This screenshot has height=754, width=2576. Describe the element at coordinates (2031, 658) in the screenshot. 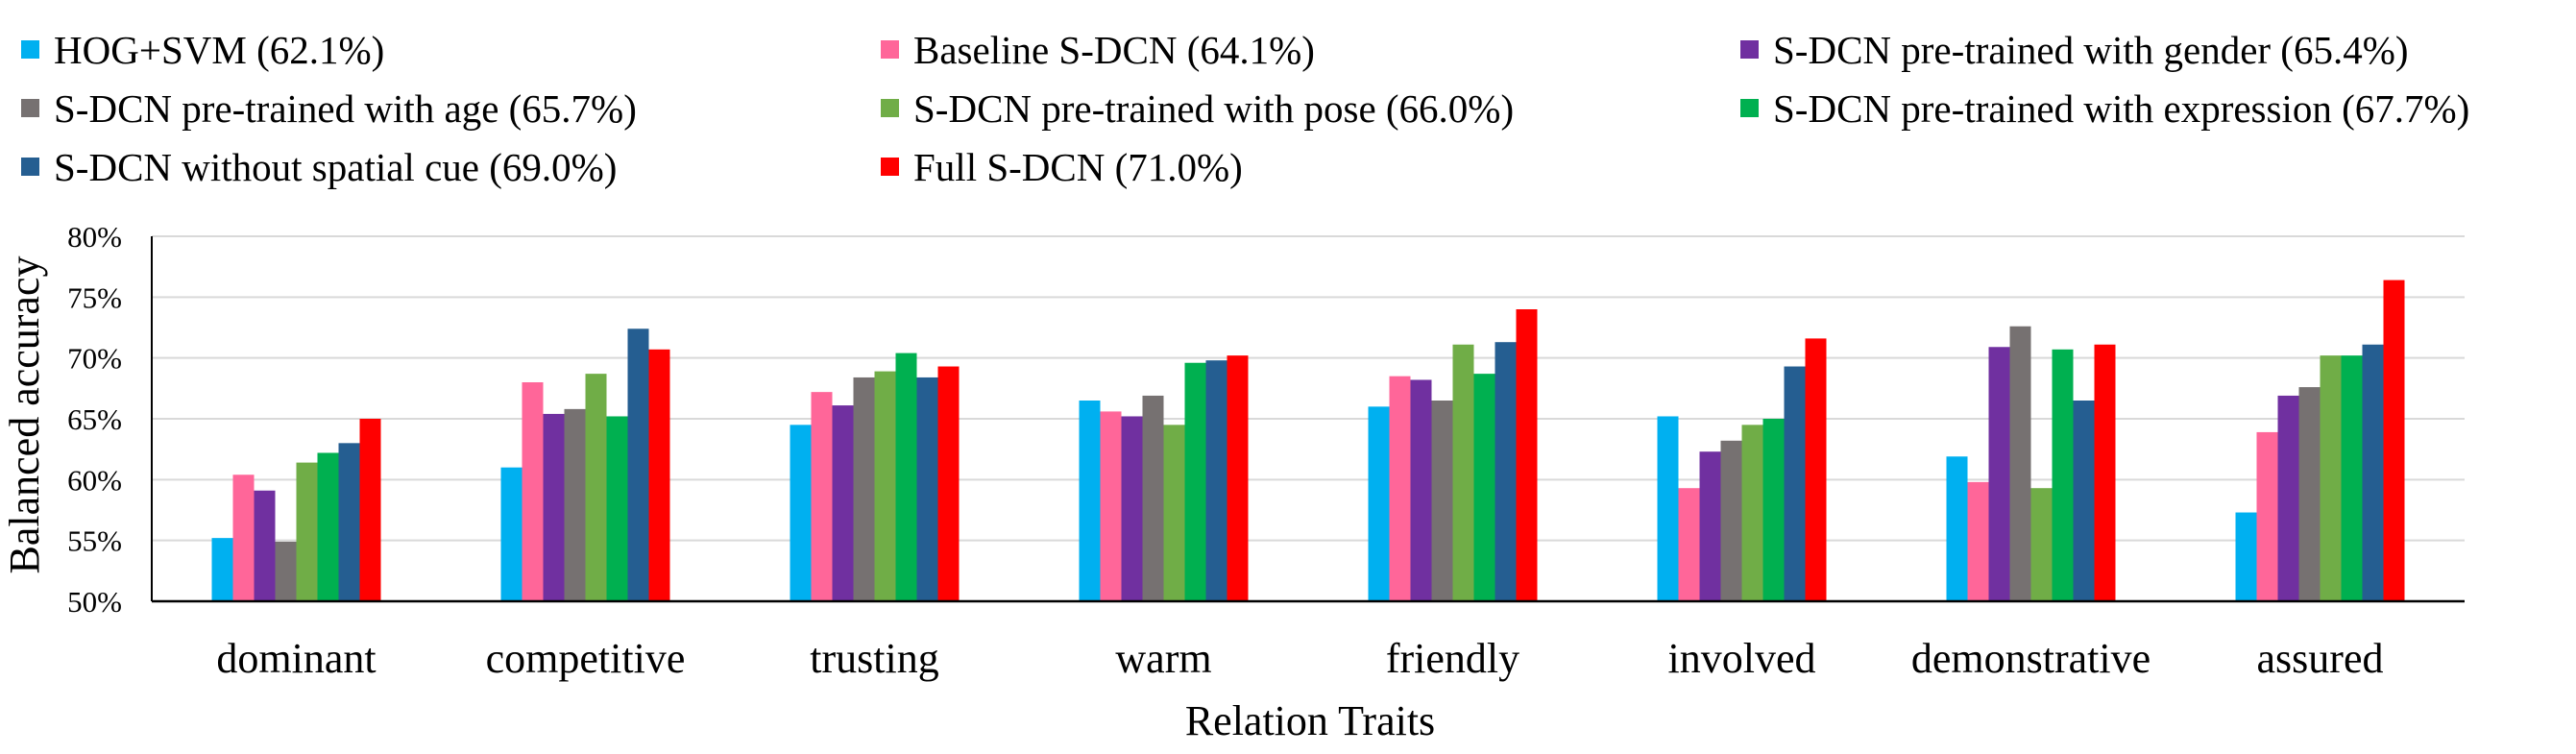

I see `x-tick-label: demonstrative` at that location.